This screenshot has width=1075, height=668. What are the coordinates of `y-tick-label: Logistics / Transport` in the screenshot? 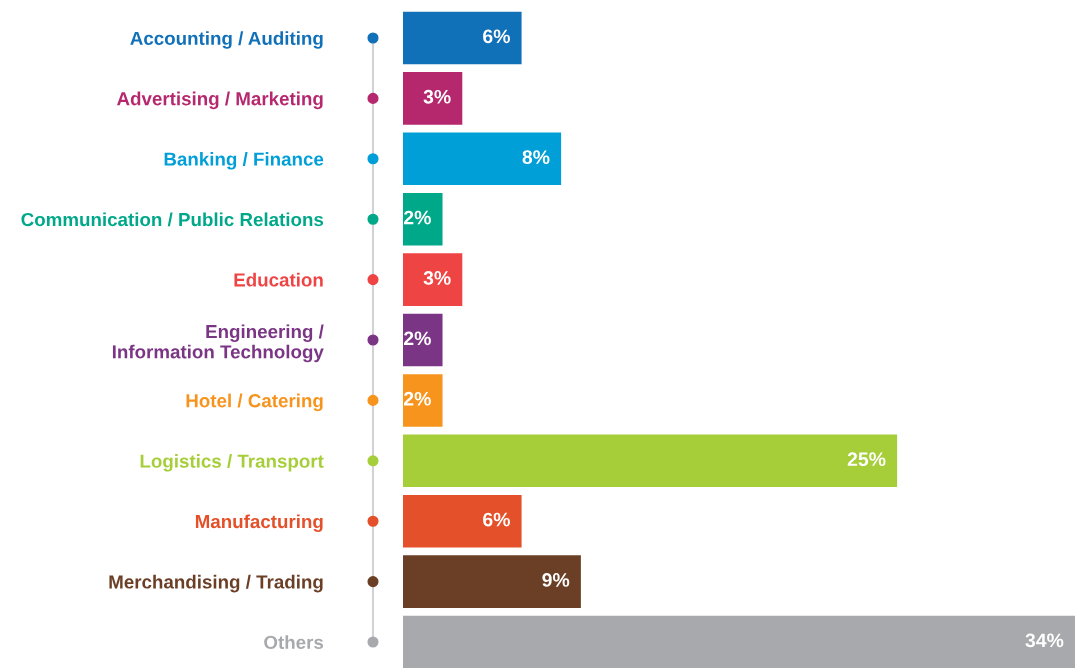 It's located at (232, 463).